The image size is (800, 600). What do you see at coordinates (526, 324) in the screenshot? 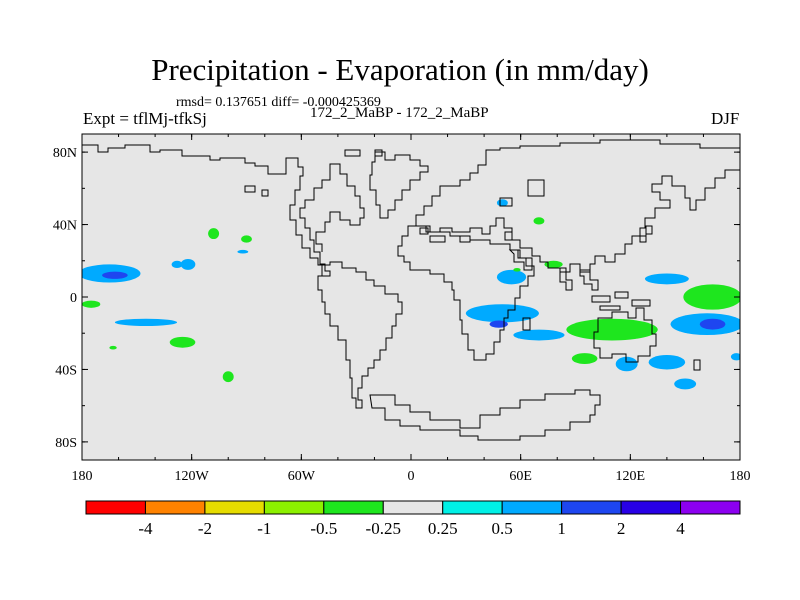
I see `coastline-madagascar` at bounding box center [526, 324].